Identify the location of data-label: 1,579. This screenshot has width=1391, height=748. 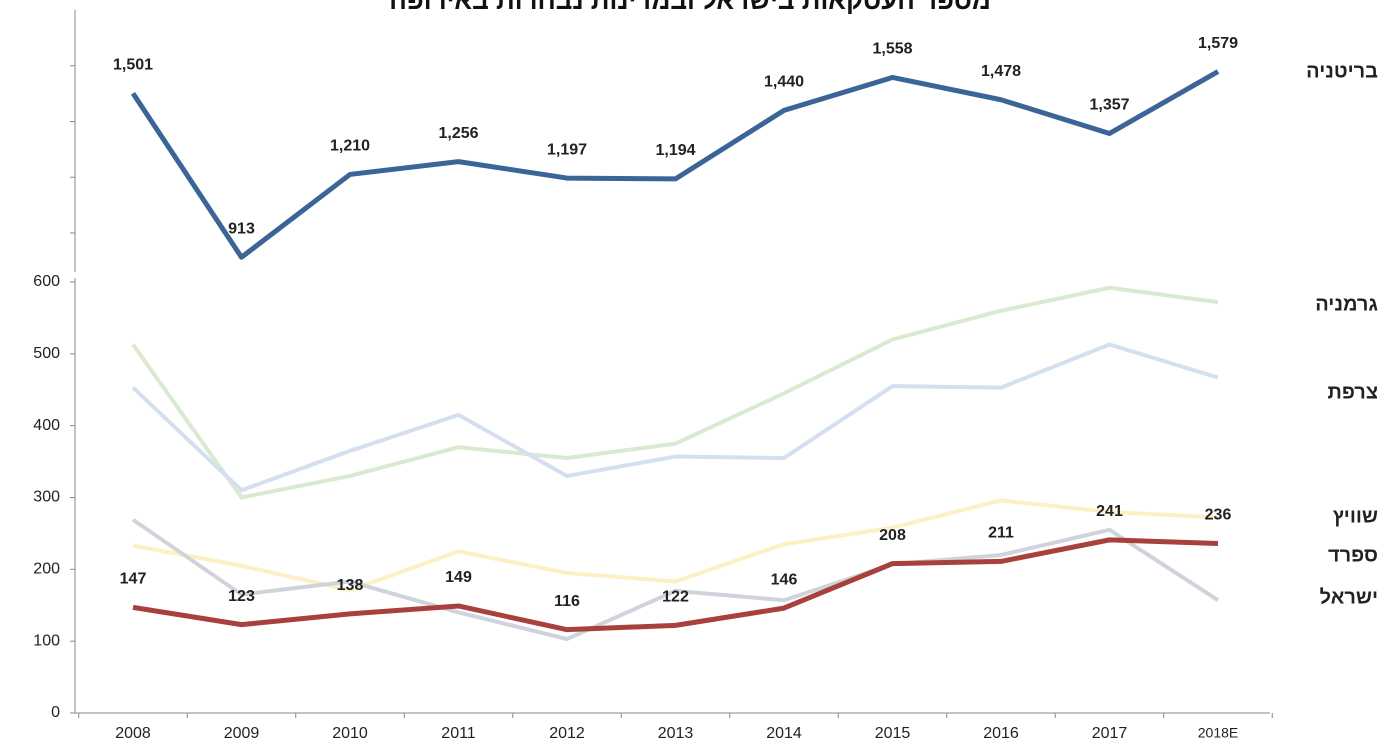
(1218, 43).